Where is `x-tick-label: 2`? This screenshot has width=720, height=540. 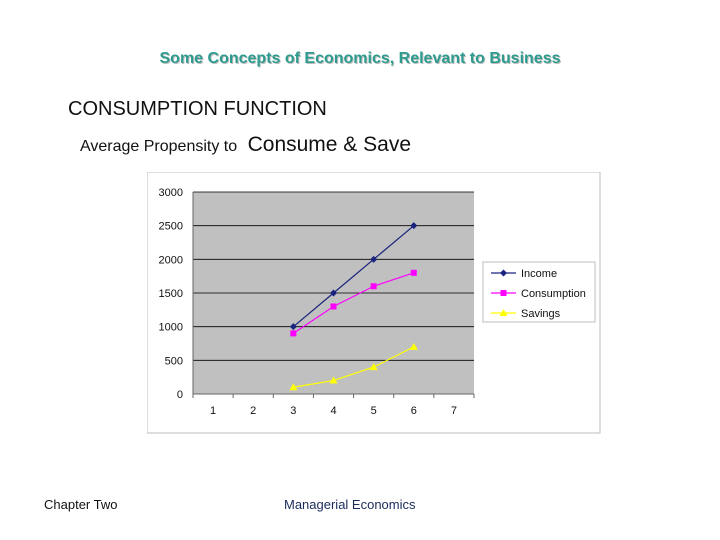
x-tick-label: 2 is located at coordinates (253, 411).